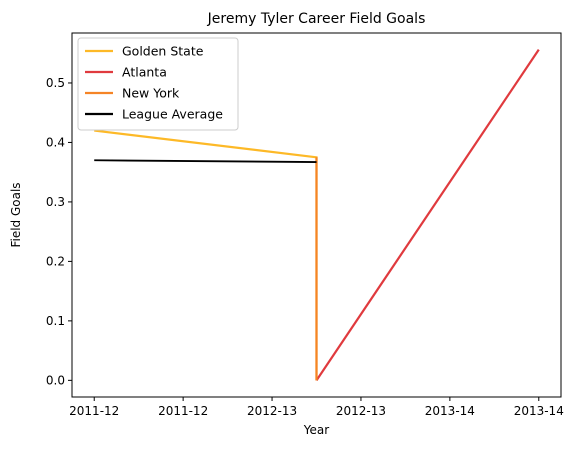 This screenshot has width=573, height=453. I want to click on legend-entry-label: New York, so click(151, 93).